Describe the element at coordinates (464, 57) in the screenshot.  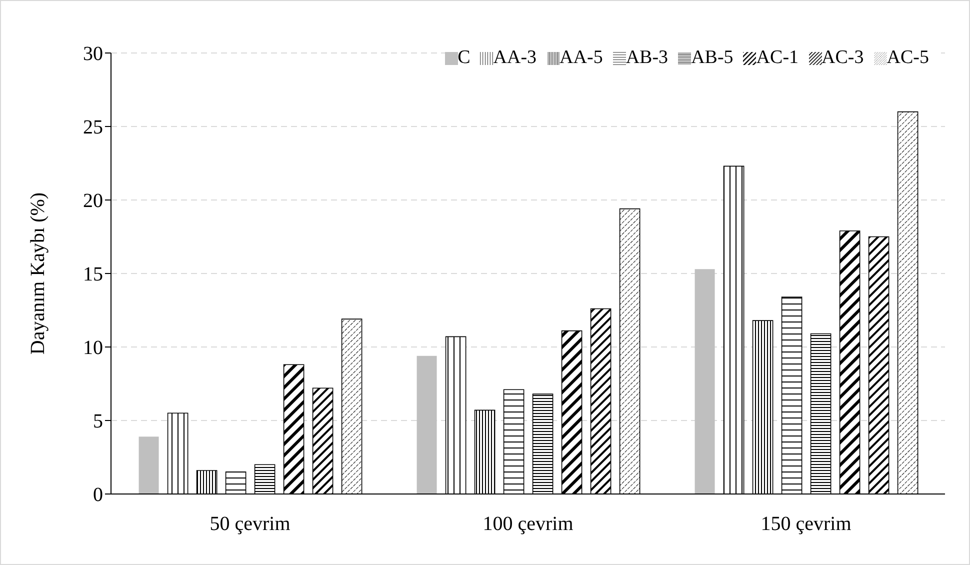
I see `legend-label: C` at that location.